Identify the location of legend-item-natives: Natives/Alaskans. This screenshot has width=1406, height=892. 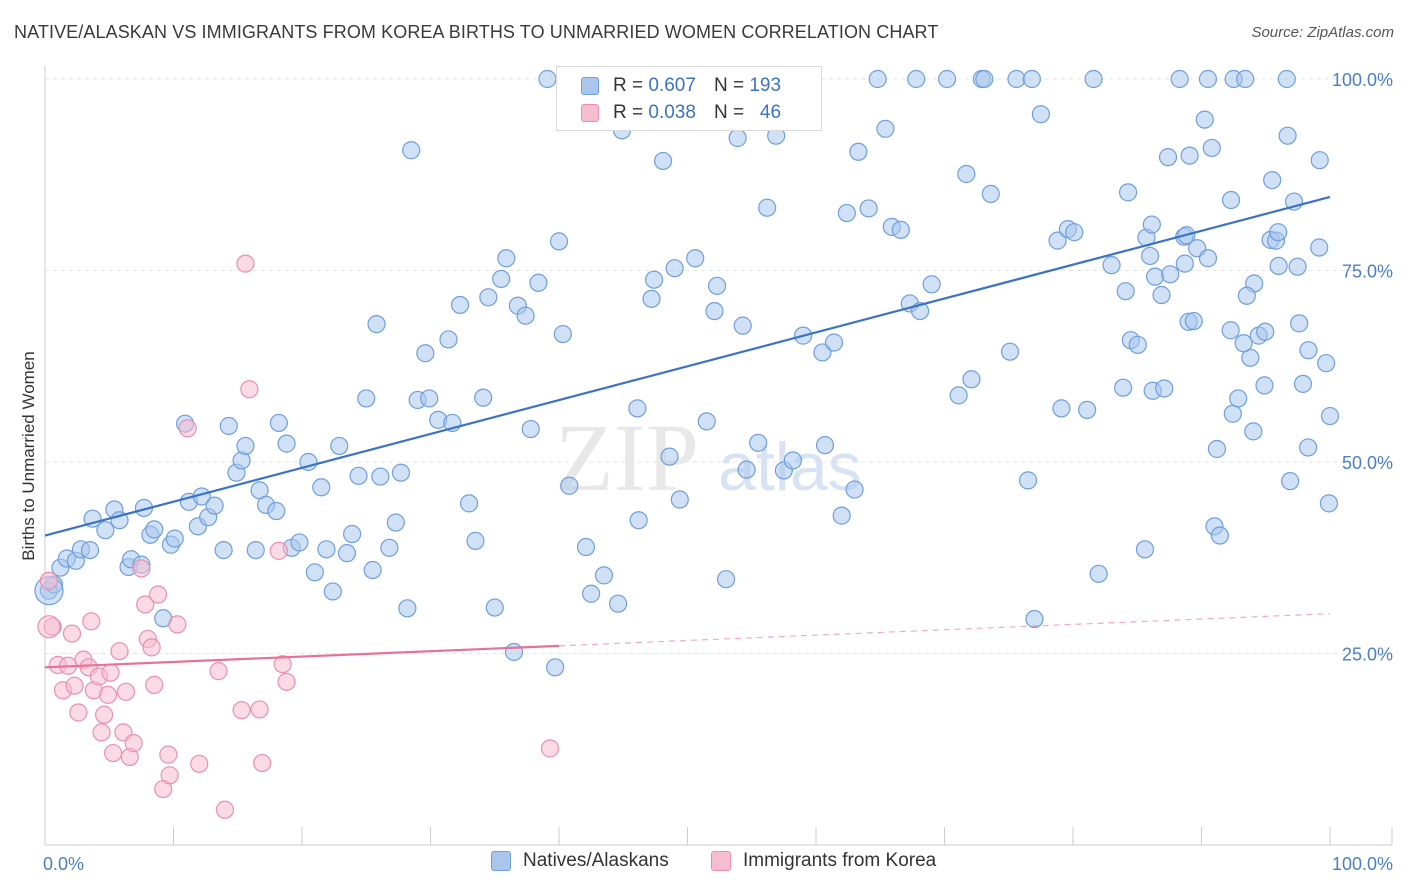
(580, 861).